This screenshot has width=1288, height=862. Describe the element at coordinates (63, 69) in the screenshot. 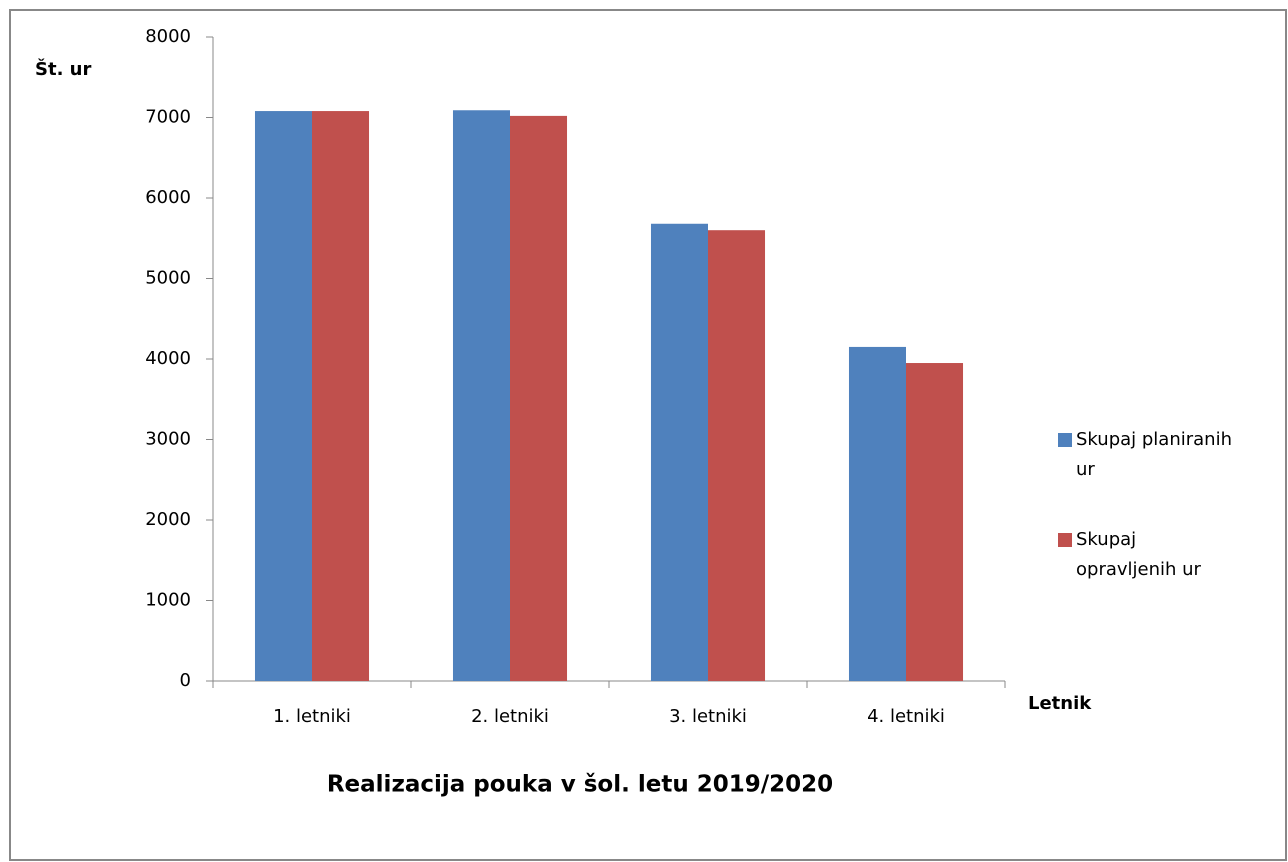

I see `y-axis-label: Št. ur` at that location.